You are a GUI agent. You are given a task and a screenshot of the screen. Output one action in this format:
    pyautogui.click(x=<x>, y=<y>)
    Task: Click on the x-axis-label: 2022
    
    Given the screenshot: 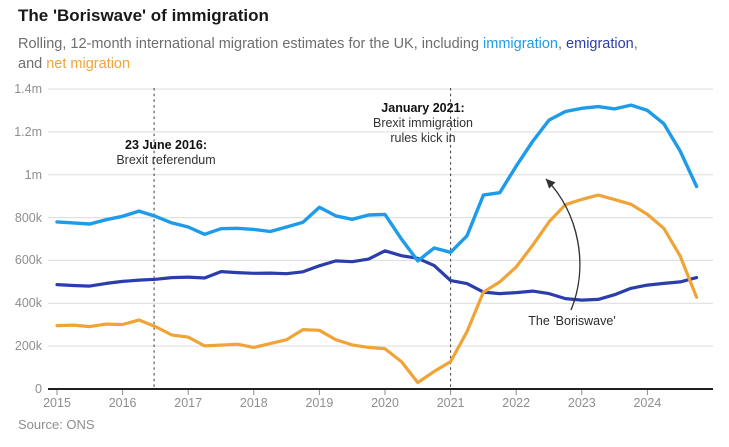 What is the action you would take?
    pyautogui.click(x=516, y=403)
    